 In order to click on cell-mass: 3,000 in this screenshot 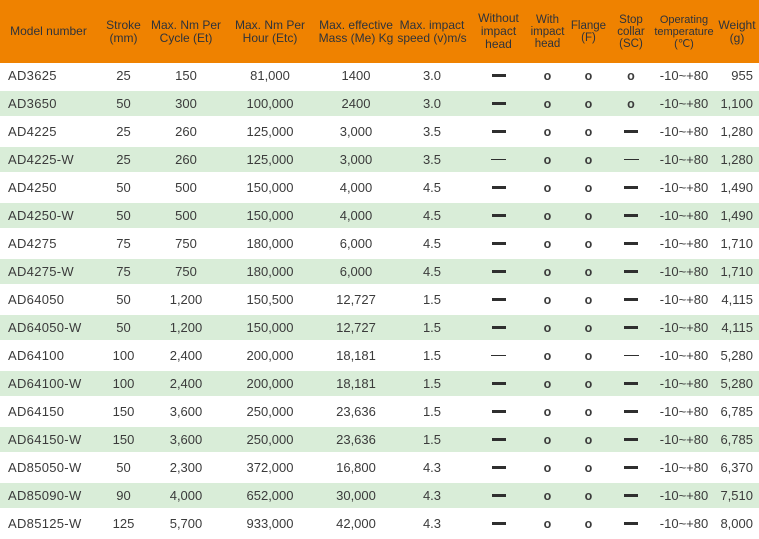, I will do `click(356, 161)`.